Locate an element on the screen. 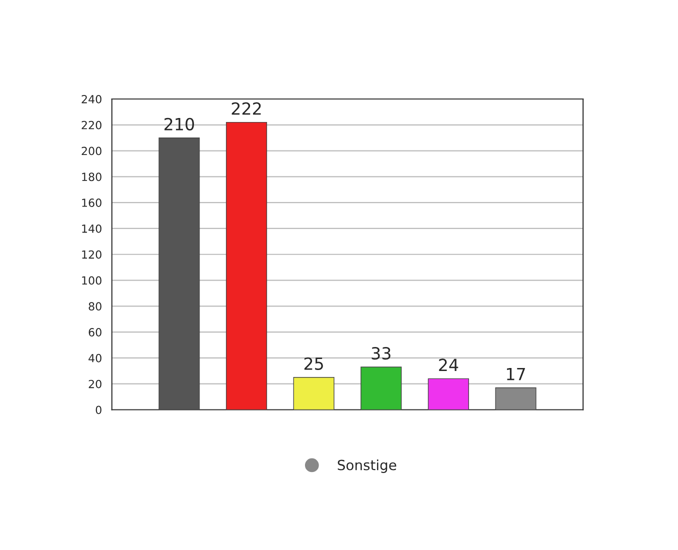 The height and width of the screenshot is (550, 678). data-label: 33 is located at coordinates (381, 353).